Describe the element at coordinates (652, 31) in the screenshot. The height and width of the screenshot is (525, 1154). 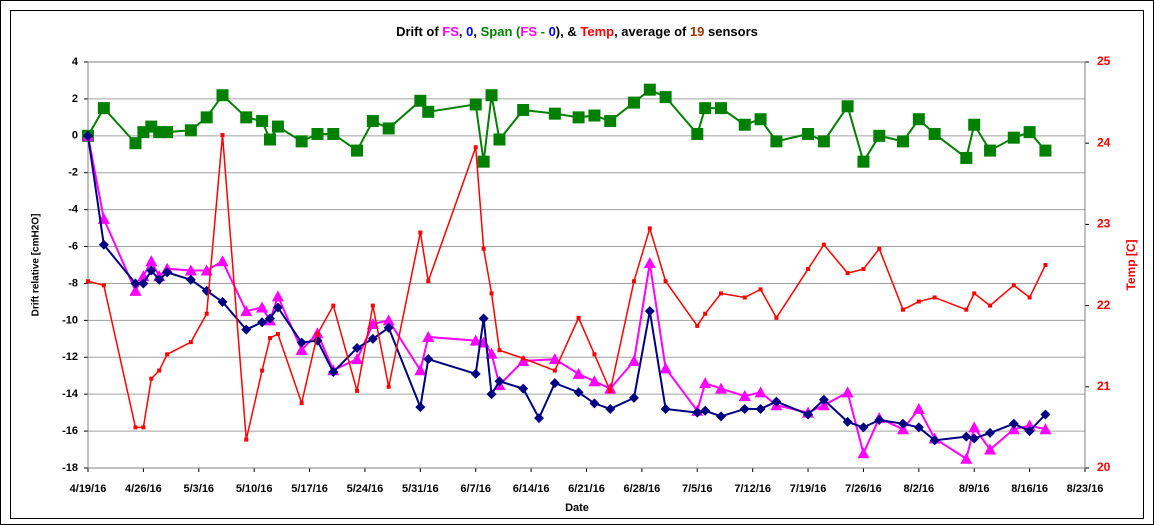
I see `title-part: , average of` at that location.